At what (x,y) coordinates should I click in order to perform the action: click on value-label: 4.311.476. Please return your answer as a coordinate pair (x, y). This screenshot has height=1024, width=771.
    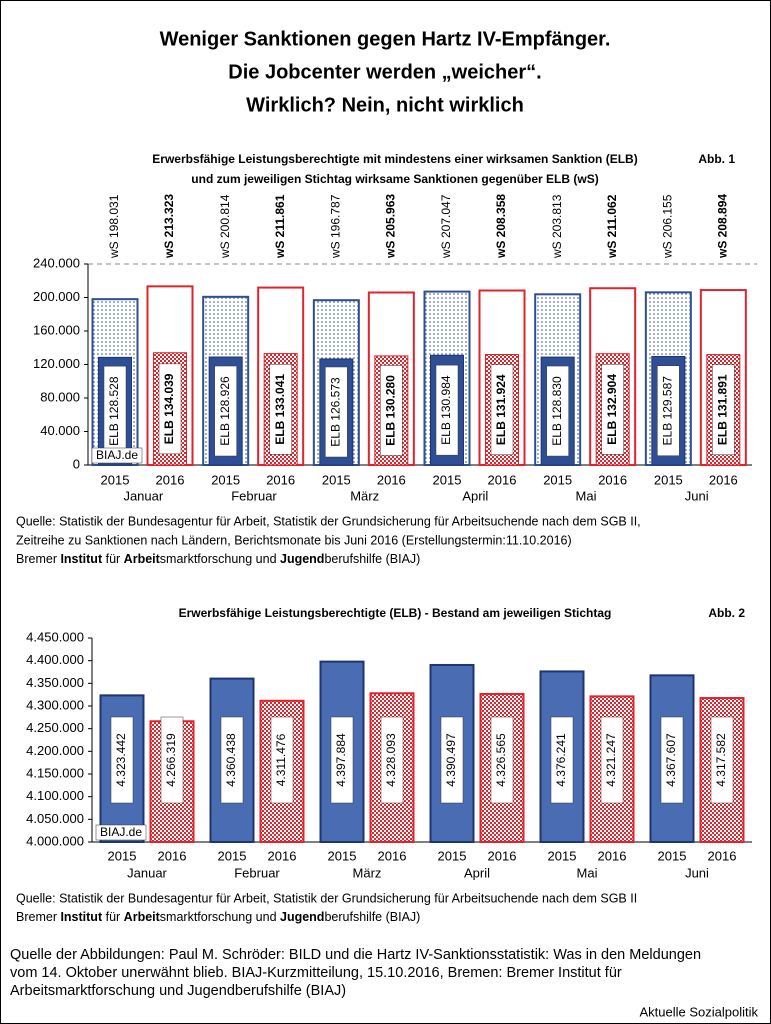
    Looking at the image, I should click on (281, 759).